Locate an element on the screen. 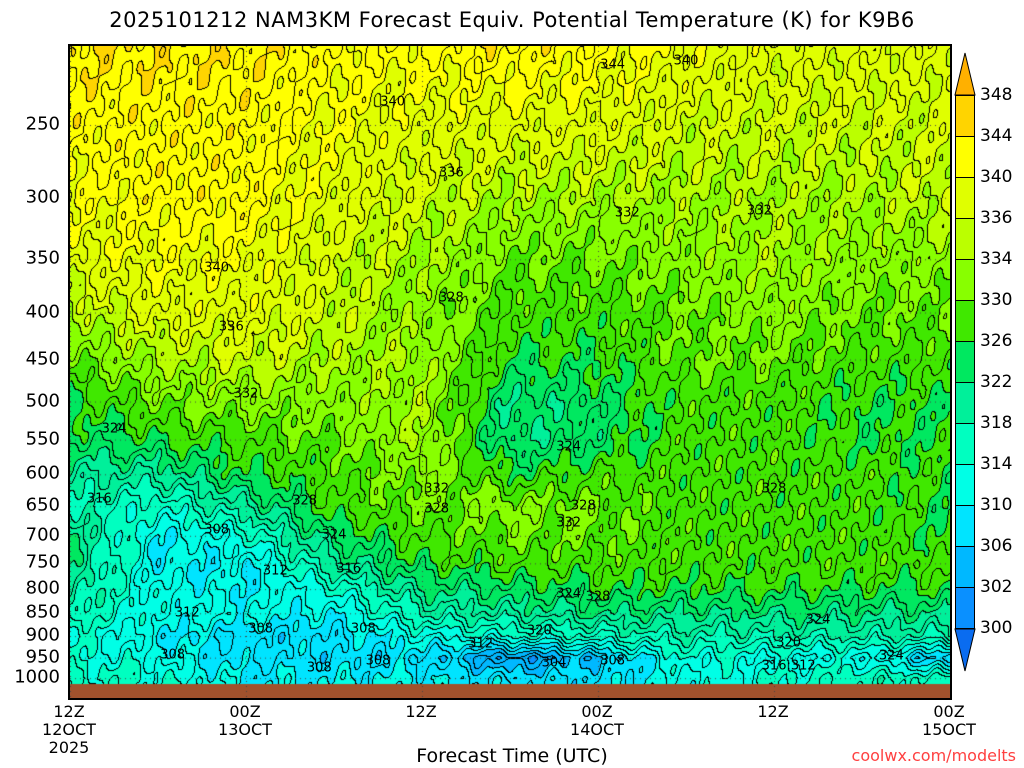  colorbar-label: 306 is located at coordinates (996, 546).